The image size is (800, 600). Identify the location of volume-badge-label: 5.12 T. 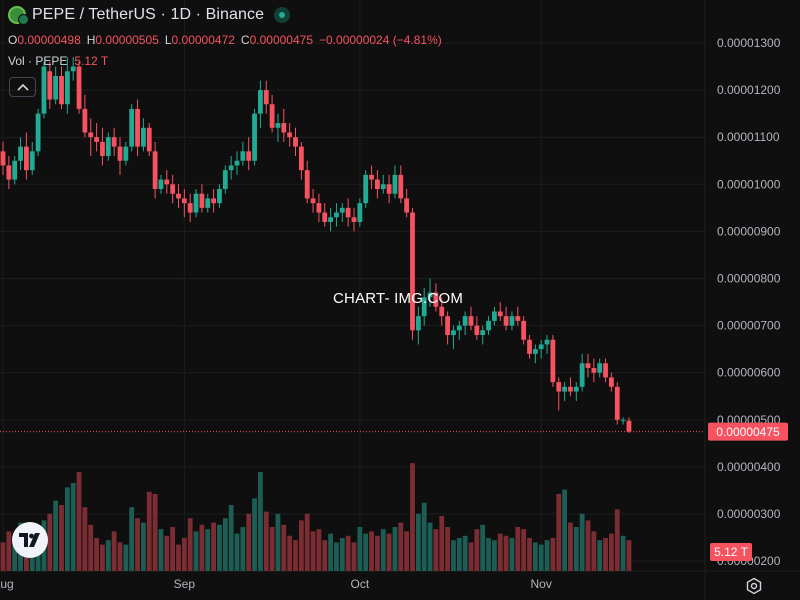
(731, 552).